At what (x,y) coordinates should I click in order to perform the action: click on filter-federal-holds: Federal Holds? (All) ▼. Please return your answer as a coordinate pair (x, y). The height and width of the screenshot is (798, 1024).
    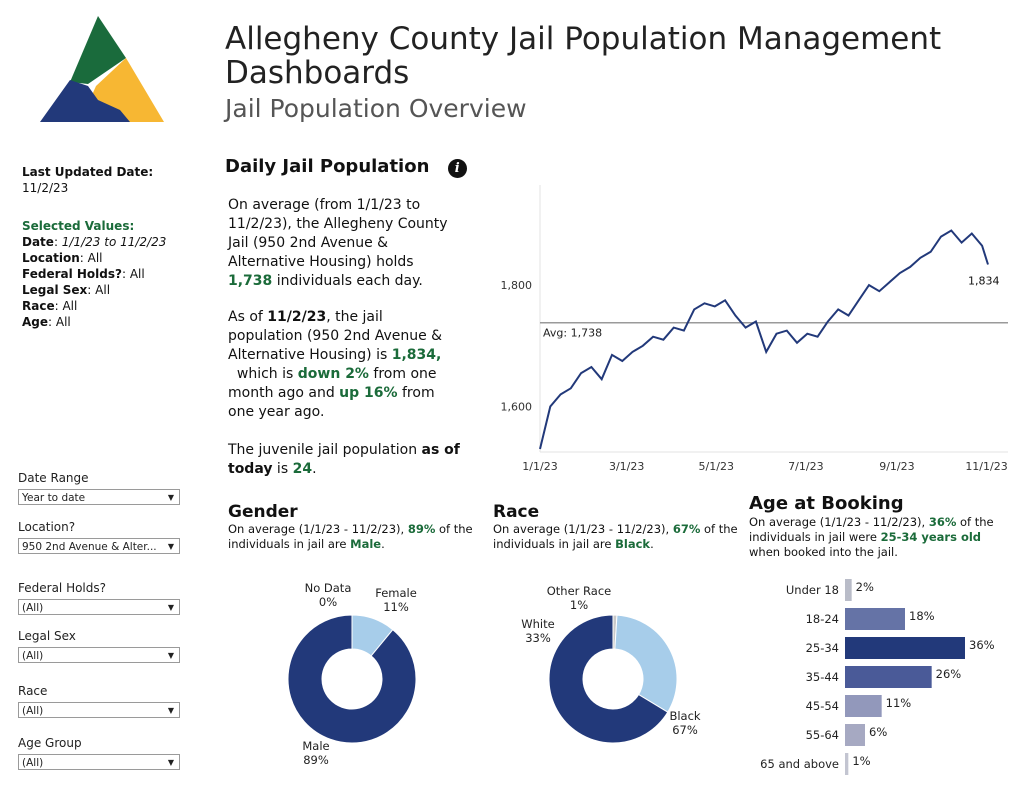
    Looking at the image, I should click on (99, 598).